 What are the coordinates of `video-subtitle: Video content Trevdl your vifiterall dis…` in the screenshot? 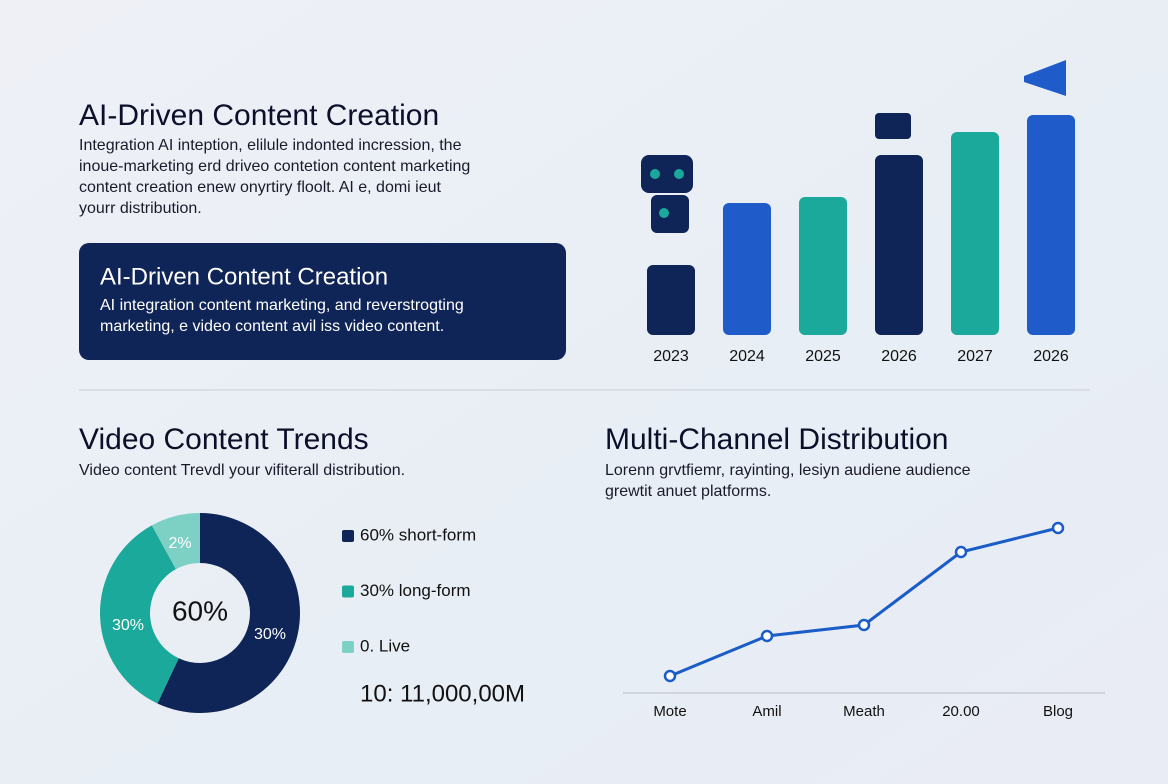 It's located at (242, 470).